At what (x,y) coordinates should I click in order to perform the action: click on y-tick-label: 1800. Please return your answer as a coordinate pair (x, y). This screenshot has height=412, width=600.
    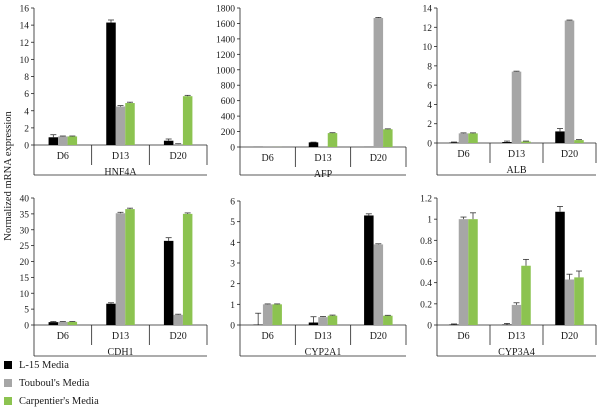
    Looking at the image, I should click on (225, 10).